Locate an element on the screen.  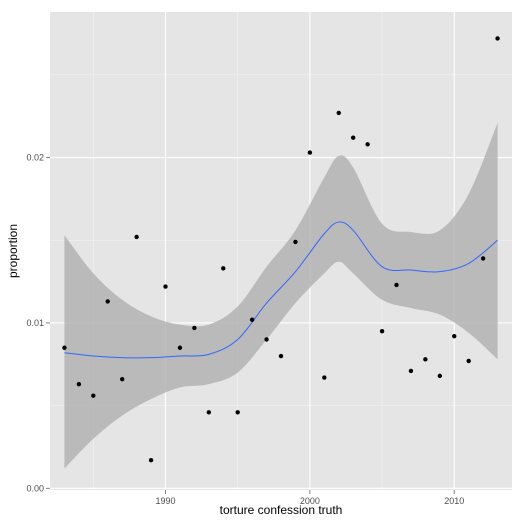
x-tick-label: 1990 is located at coordinates (165, 501).